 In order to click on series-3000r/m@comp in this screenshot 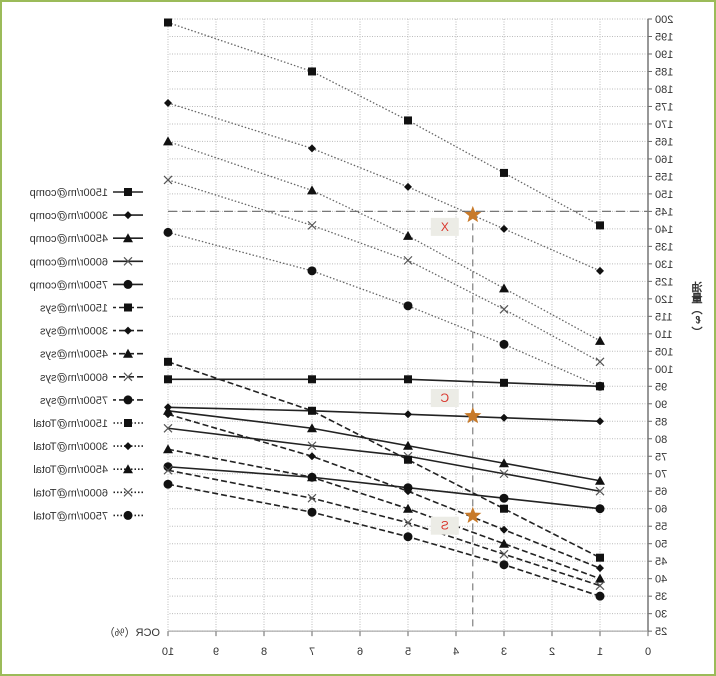, I will do `click(384, 414)`.